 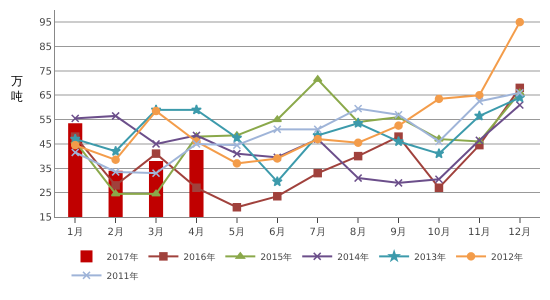 What do you see at coordinates (45, 169) in the screenshot?
I see `y-tick-label: 35` at bounding box center [45, 169].